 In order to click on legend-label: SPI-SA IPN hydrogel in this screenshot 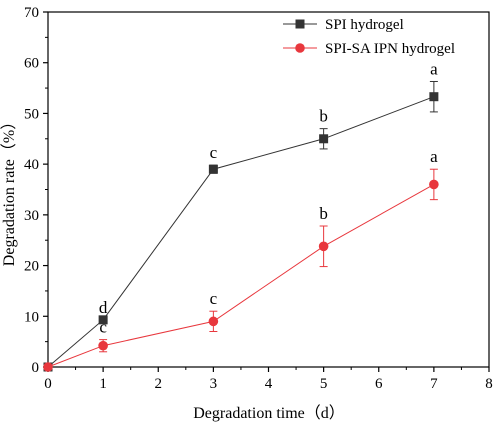, I will do `click(390, 49)`.